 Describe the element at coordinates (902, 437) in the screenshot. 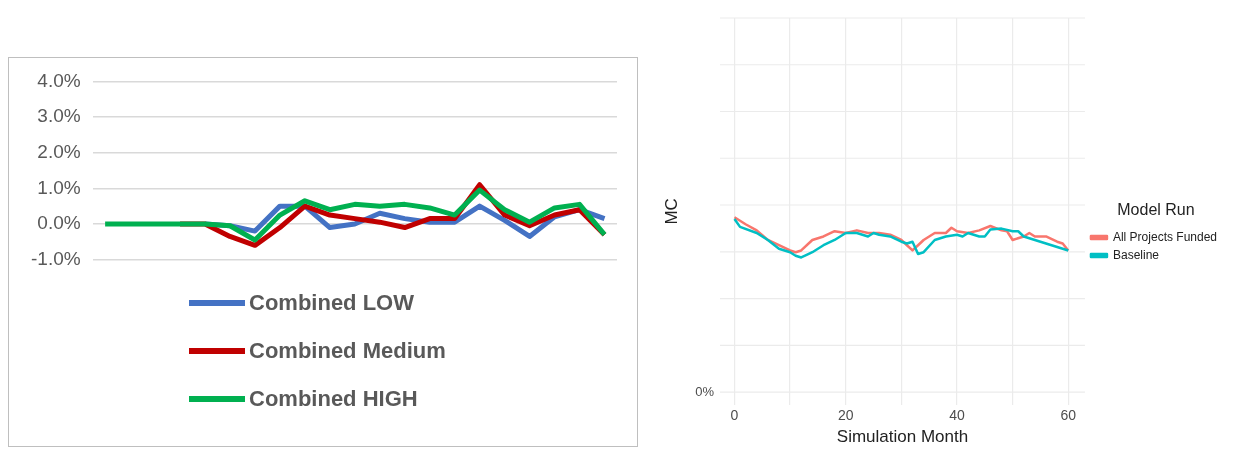

I see `x-axis-title: Simulation Month` at that location.